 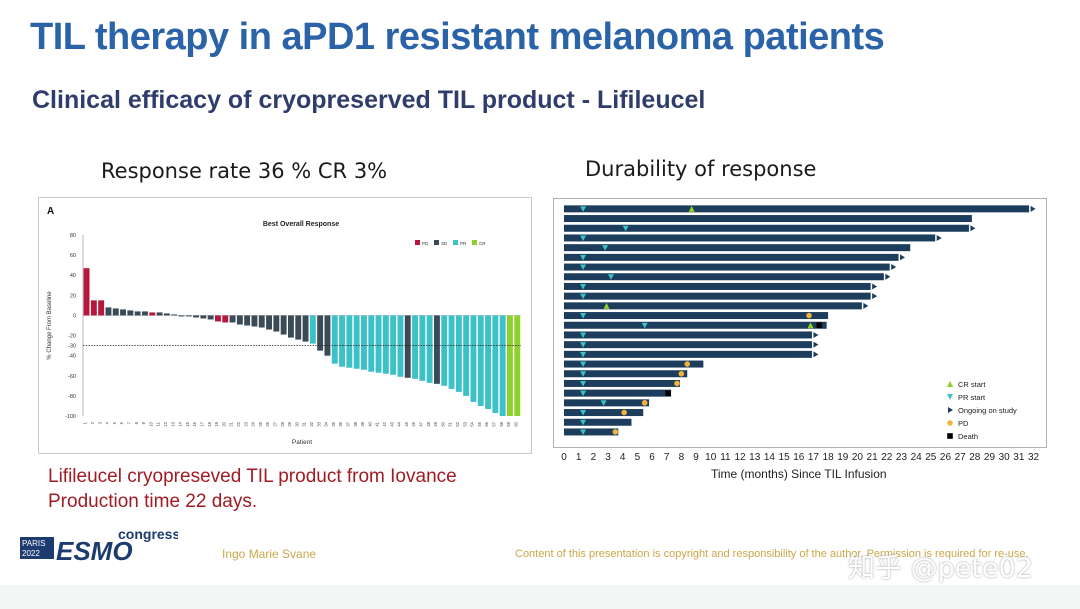 I want to click on y-tick-label: -80, so click(x=72, y=397).